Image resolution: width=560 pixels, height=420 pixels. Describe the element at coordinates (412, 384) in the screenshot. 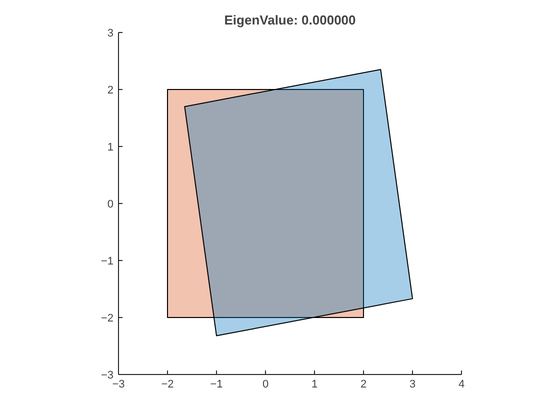

I see `x-tick-label: 3` at that location.